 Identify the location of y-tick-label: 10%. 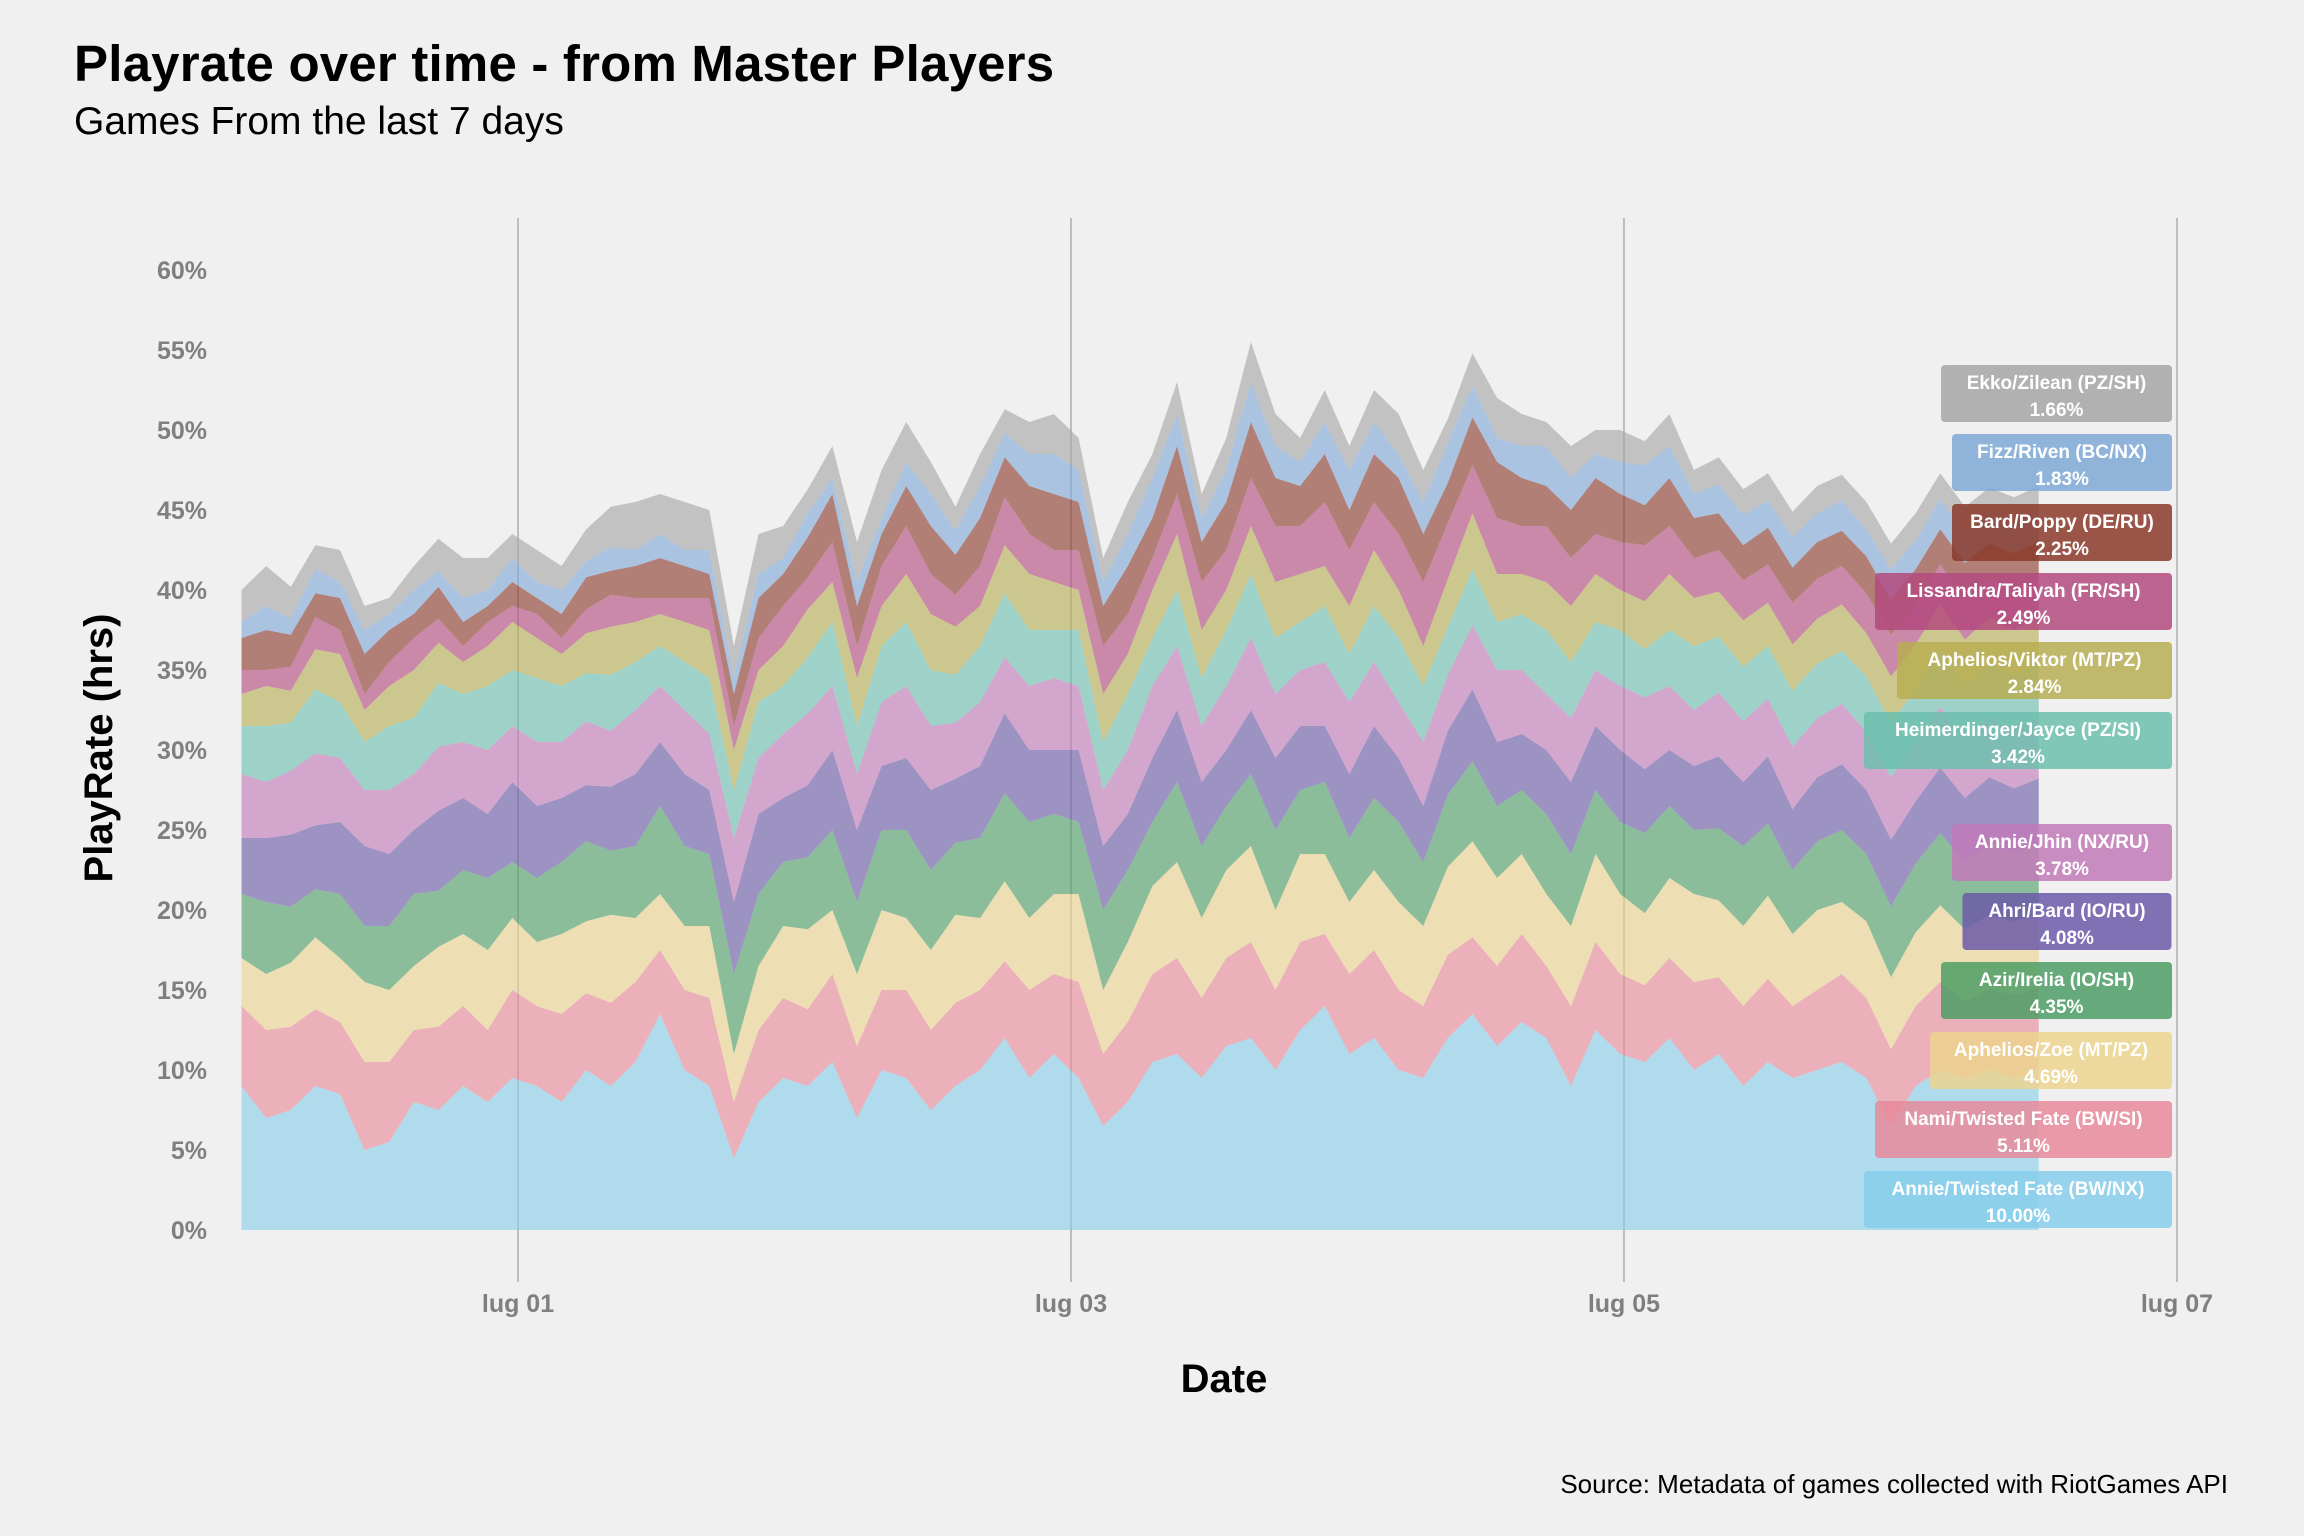
(182, 1071).